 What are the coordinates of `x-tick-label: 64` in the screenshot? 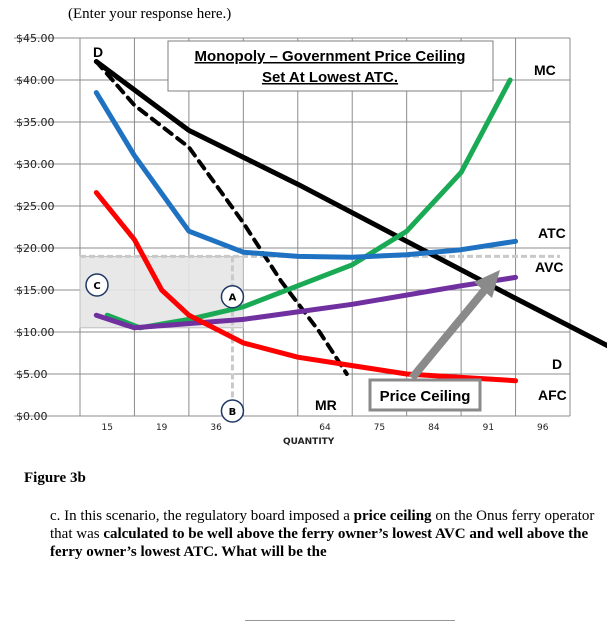 It's located at (325, 428).